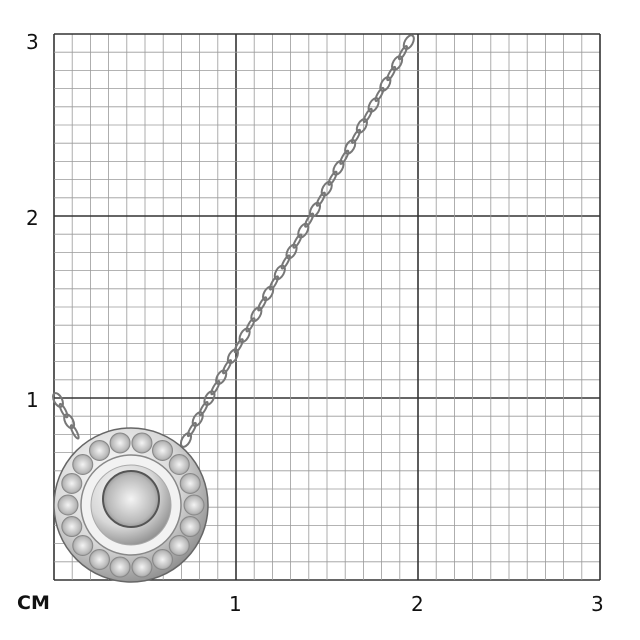  What do you see at coordinates (417, 604) in the screenshot?
I see `x-tick-2: 2` at bounding box center [417, 604].